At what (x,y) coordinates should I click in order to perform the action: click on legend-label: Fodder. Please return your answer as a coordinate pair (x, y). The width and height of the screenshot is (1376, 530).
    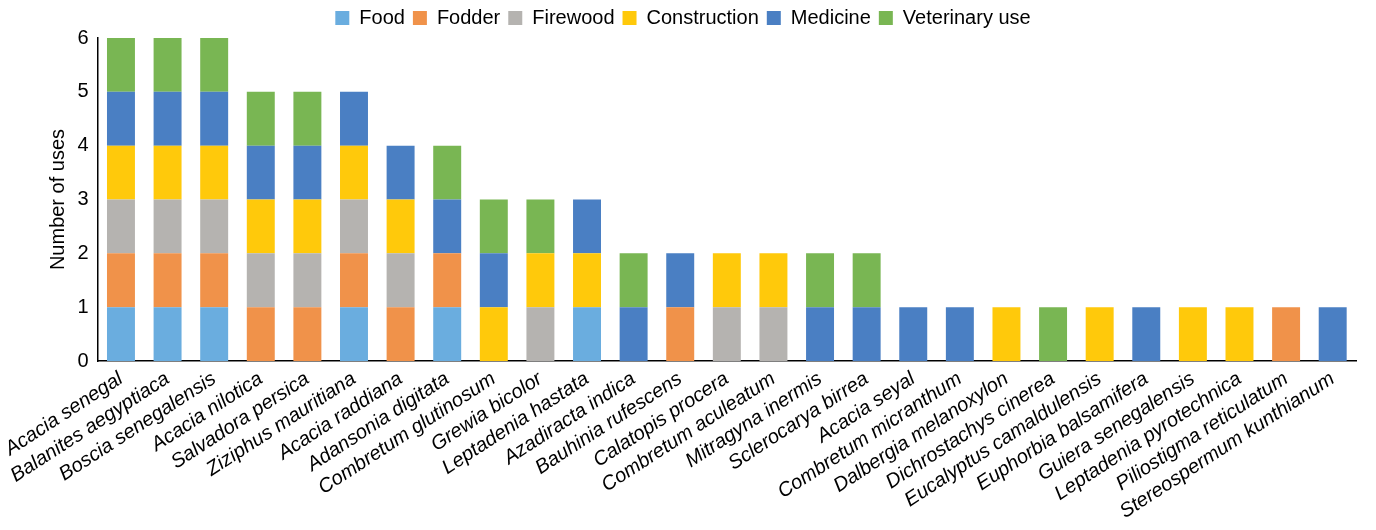
    Looking at the image, I should click on (468, 16).